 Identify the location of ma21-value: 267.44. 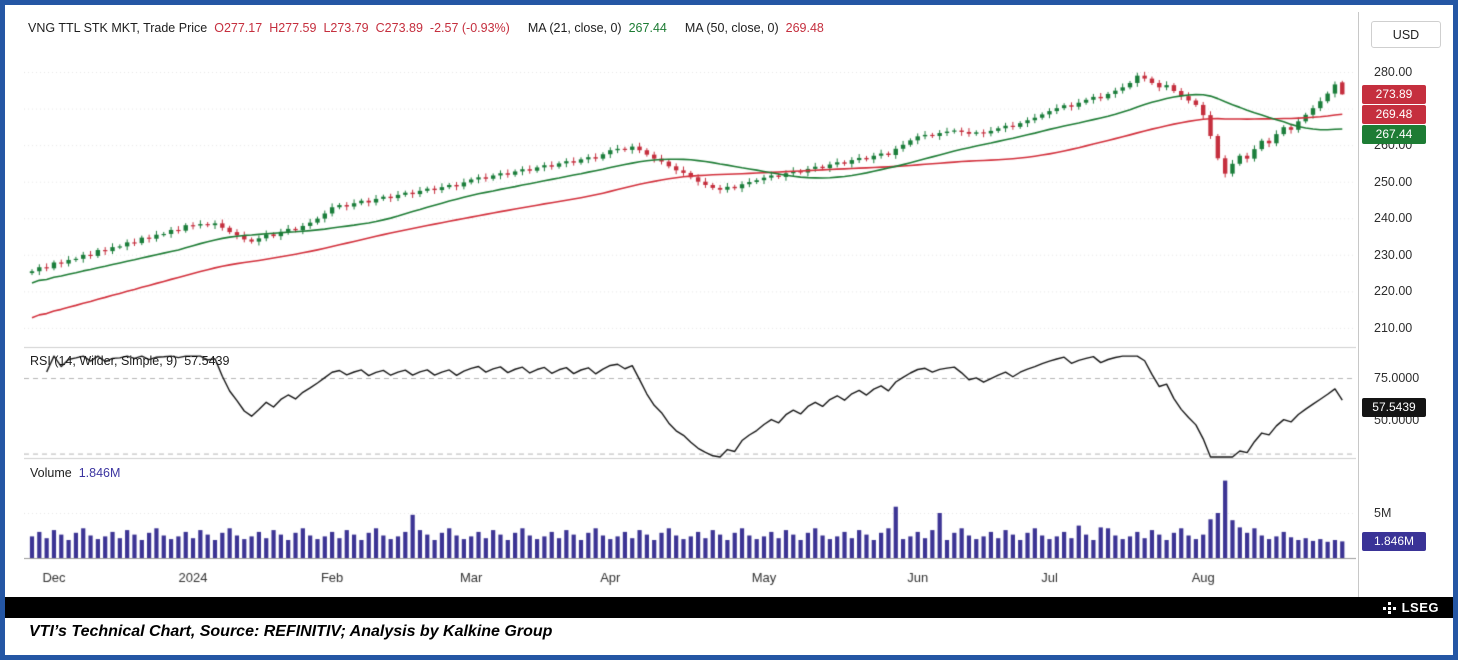
(647, 28).